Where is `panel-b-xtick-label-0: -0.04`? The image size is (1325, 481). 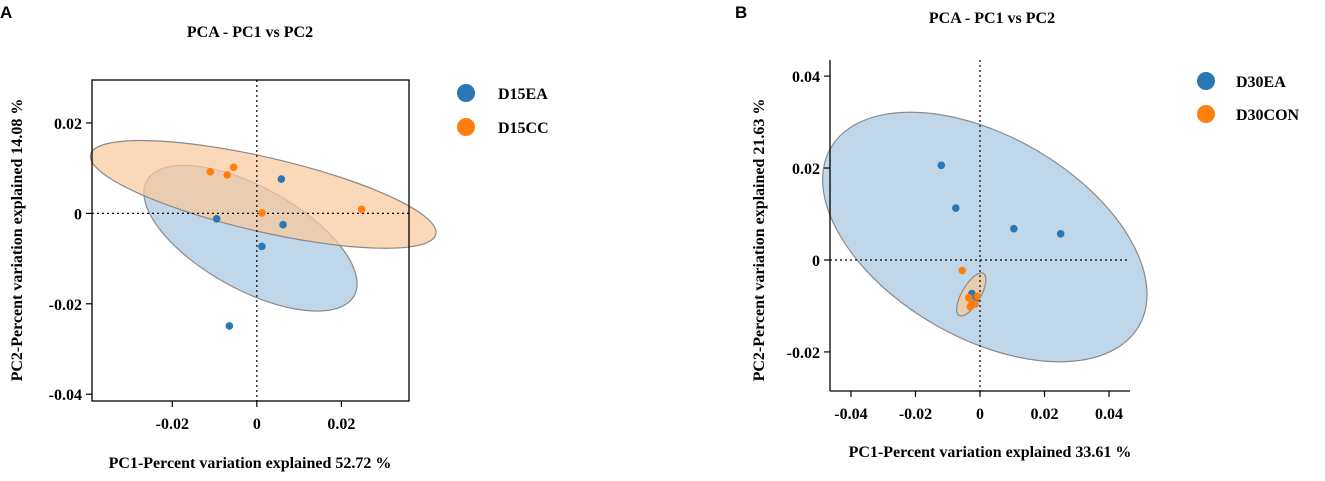
panel-b-xtick-label-0: -0.04 is located at coordinates (850, 414).